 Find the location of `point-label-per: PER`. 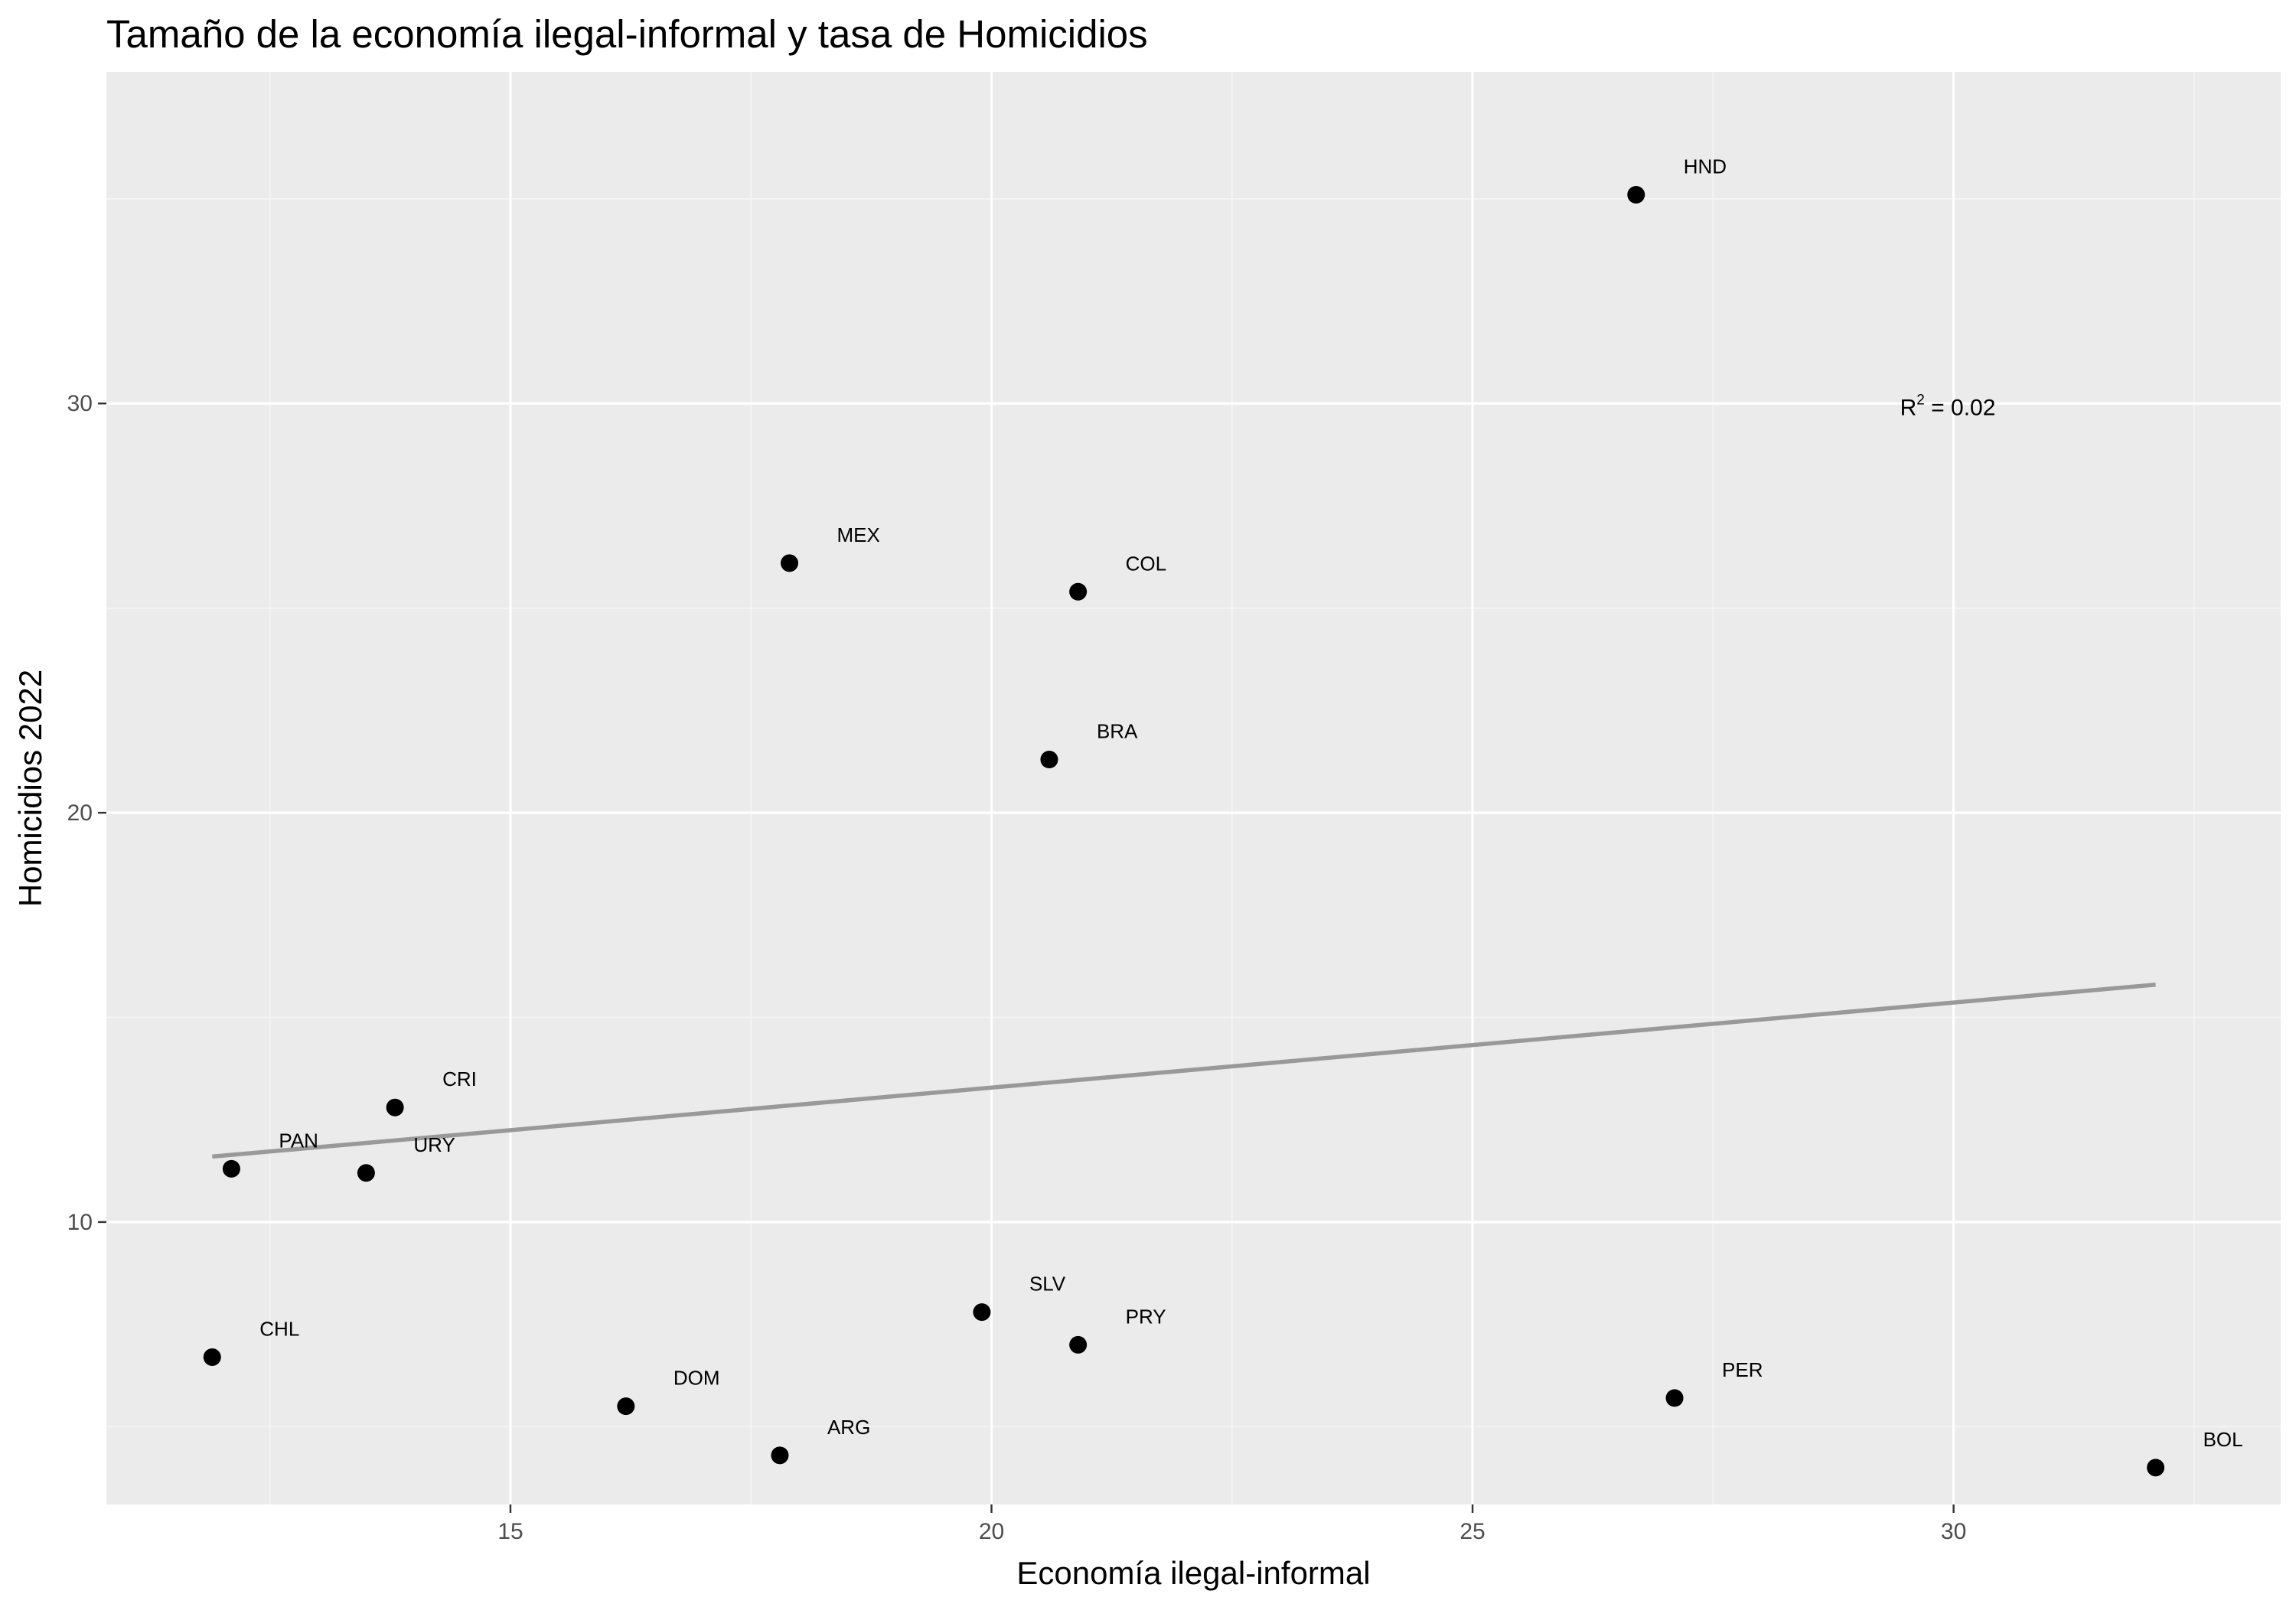

point-label-per: PER is located at coordinates (1742, 1370).